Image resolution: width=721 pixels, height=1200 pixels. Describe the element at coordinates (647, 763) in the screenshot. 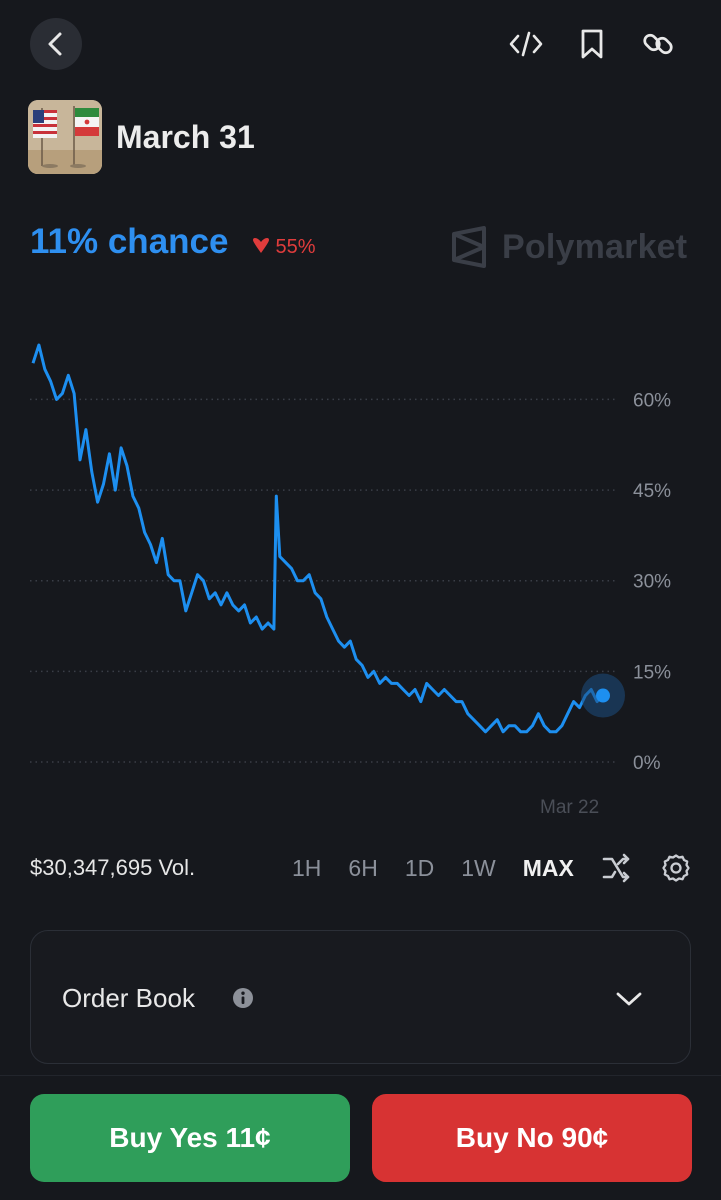

I see `y-tick-label: 0%` at that location.